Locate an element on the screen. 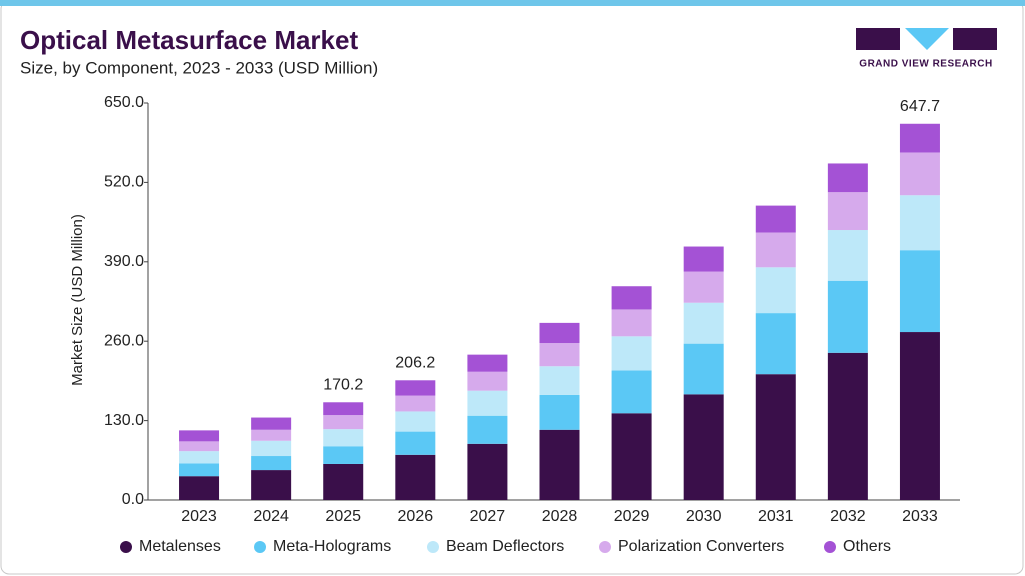 This screenshot has height=576, width=1025. annotation: 206.2 is located at coordinates (415, 363).